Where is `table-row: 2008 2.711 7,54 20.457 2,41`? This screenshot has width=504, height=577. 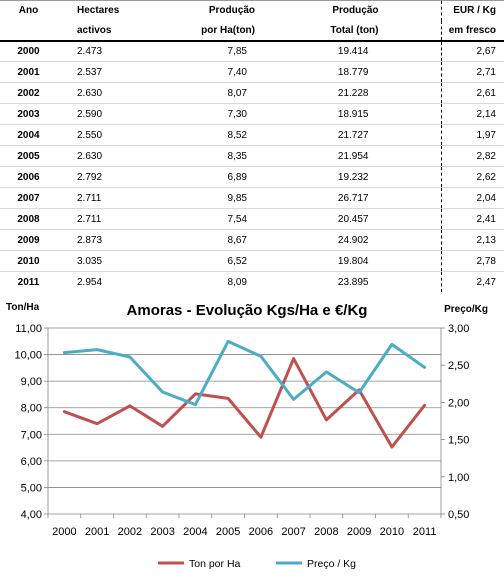 table-row: 2008 2.711 7,54 20.457 2,41 is located at coordinates (252, 219).